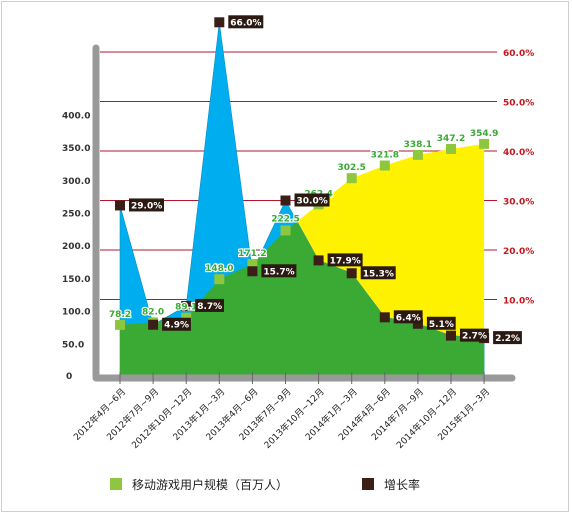  I want to click on users-data-label: 347.2, so click(451, 139).